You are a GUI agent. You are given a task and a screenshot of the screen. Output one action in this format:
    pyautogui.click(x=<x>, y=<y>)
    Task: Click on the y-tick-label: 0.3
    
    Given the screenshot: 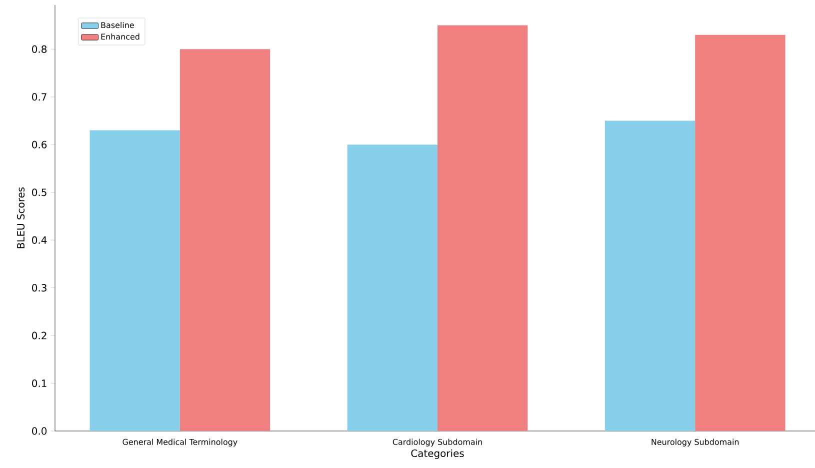 What is the action you would take?
    pyautogui.click(x=39, y=288)
    